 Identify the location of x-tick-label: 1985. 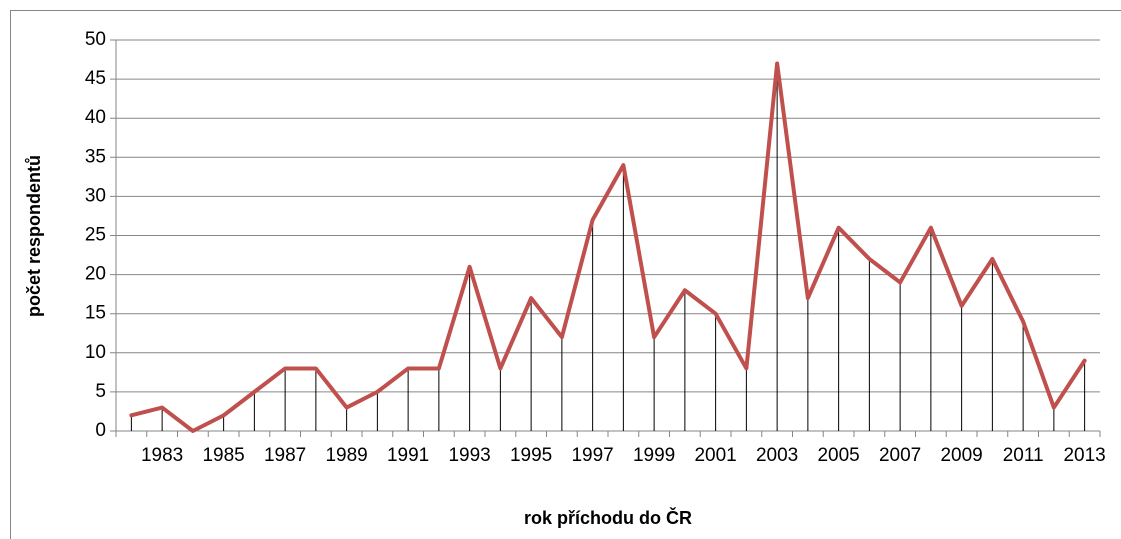
(223, 455).